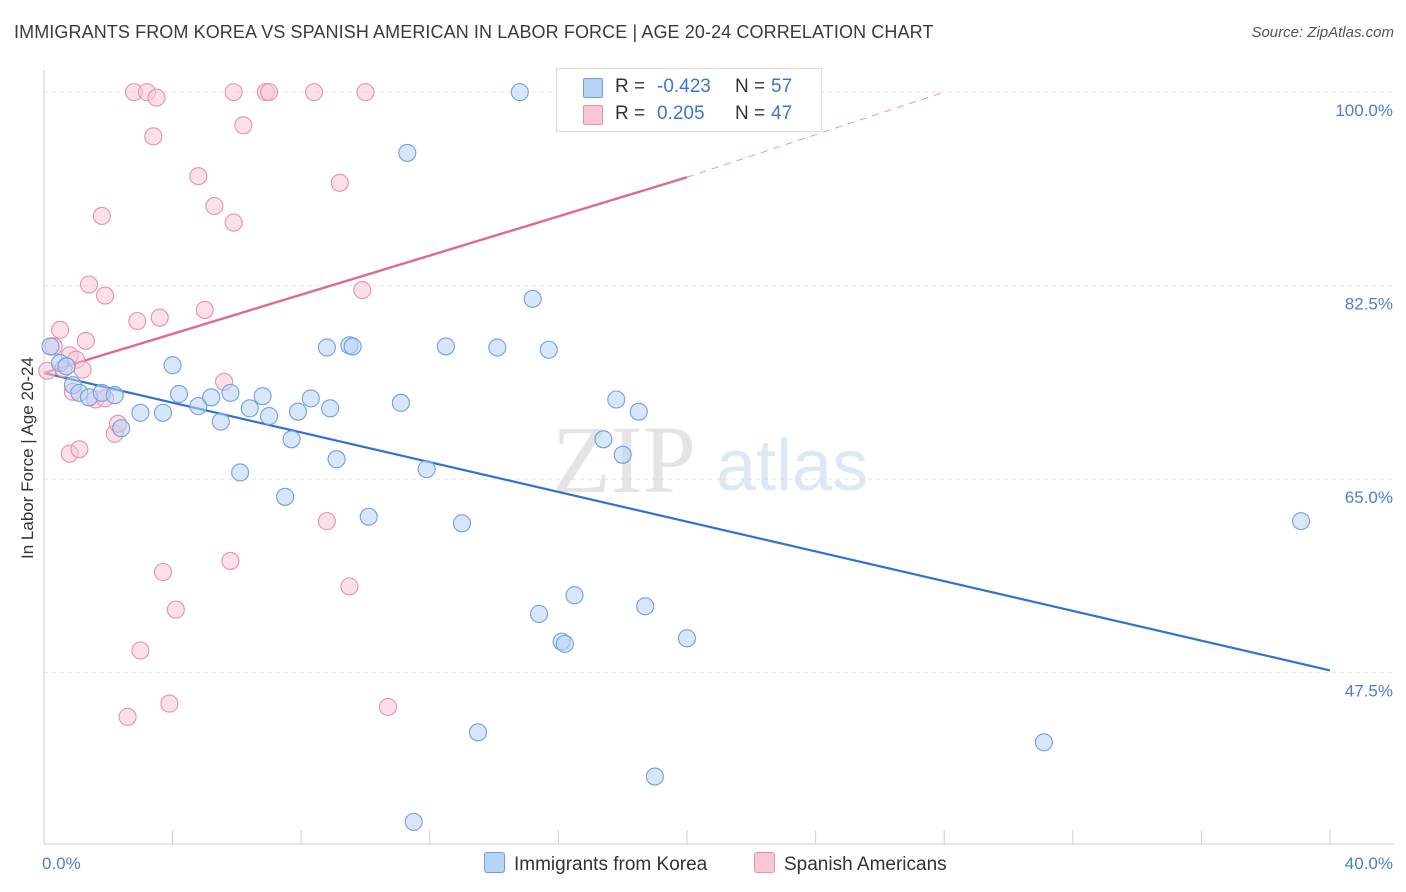  I want to click on spanish-r-value: 0.205, so click(681, 113).